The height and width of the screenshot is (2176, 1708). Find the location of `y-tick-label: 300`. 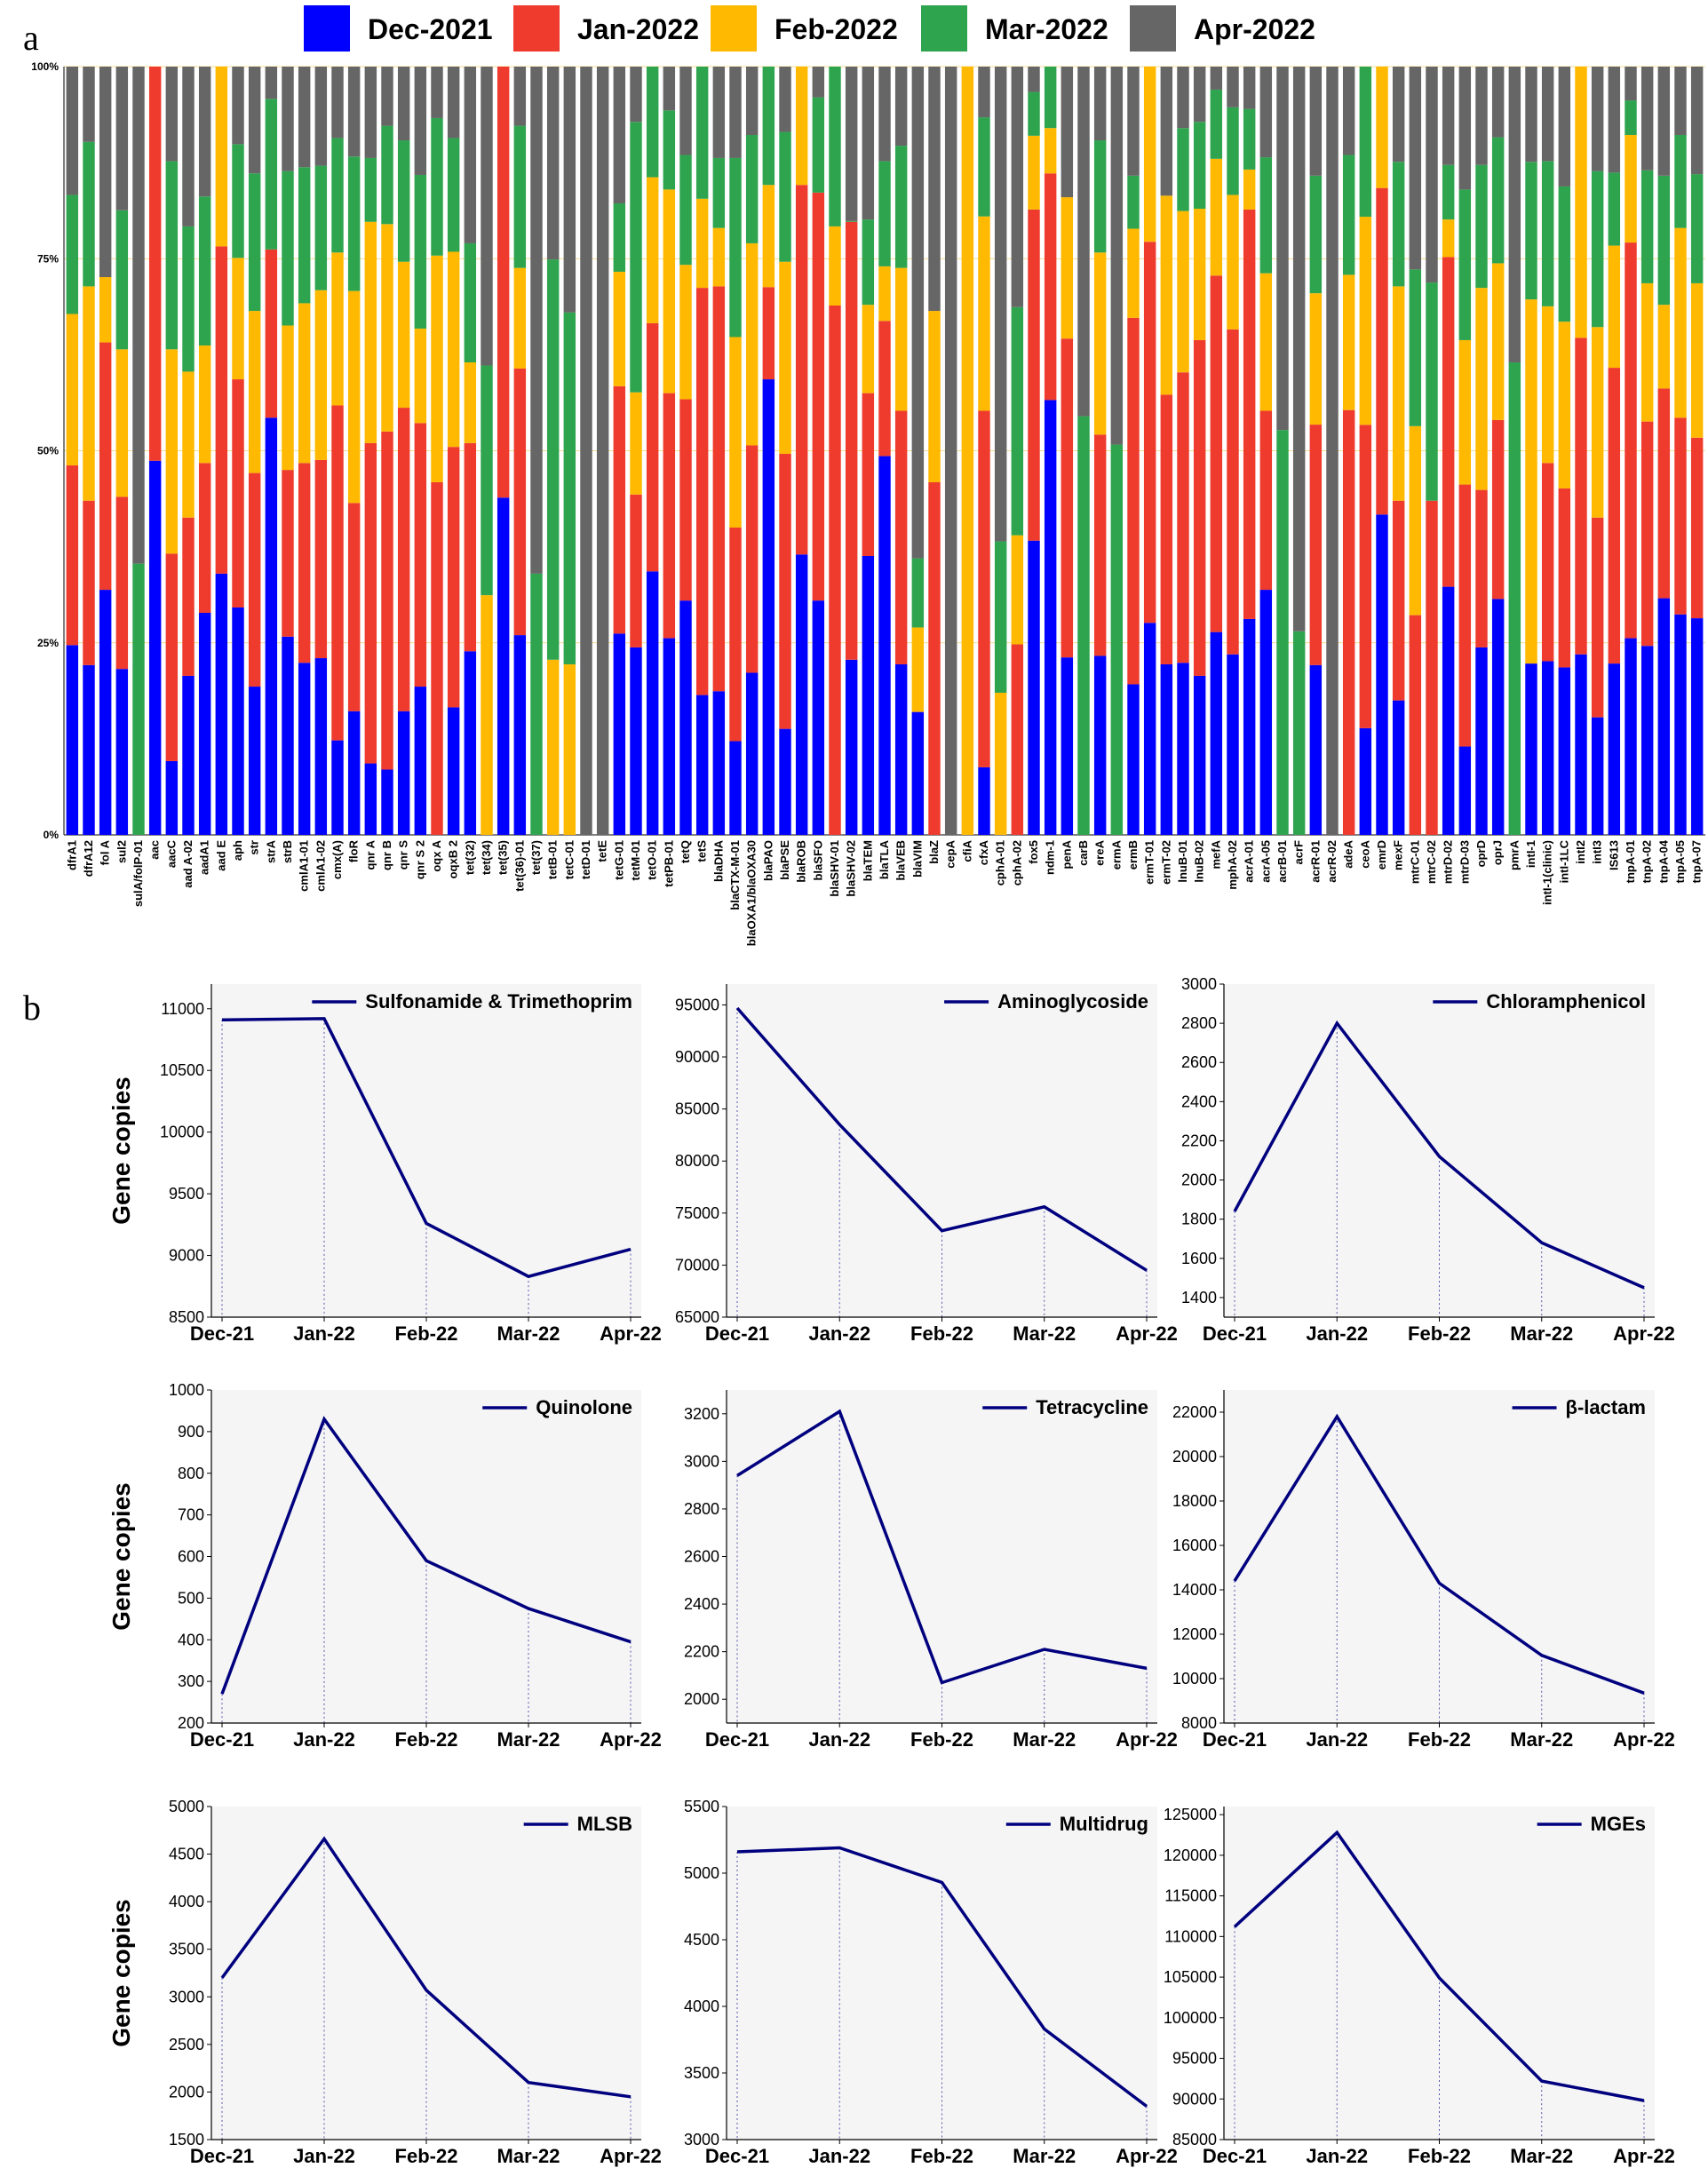

y-tick-label: 300 is located at coordinates (191, 1681).